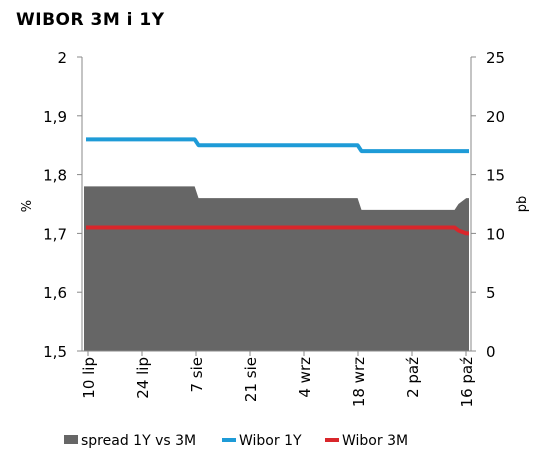 This screenshot has height=455, width=546. I want to click on x-tick-label: 7 sie, so click(197, 375).